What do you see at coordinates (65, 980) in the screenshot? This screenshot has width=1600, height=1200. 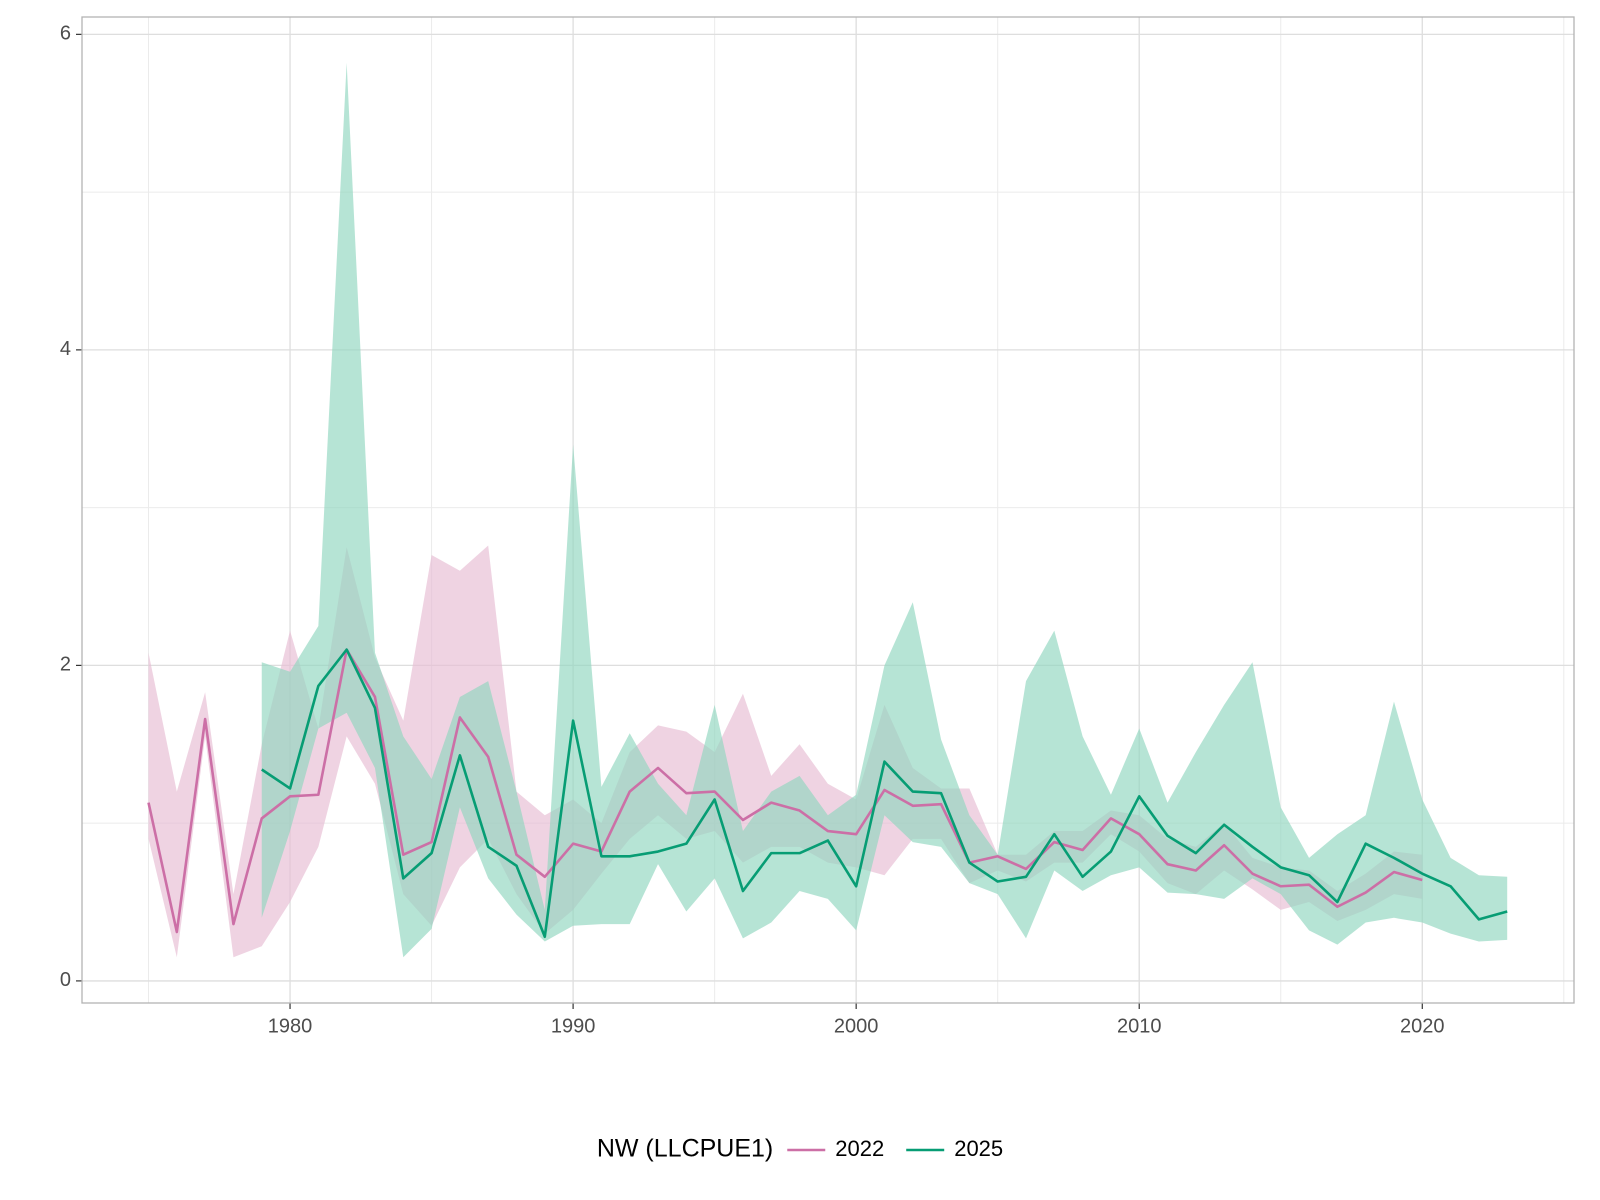 I see `y-tick-label: 0` at bounding box center [65, 980].